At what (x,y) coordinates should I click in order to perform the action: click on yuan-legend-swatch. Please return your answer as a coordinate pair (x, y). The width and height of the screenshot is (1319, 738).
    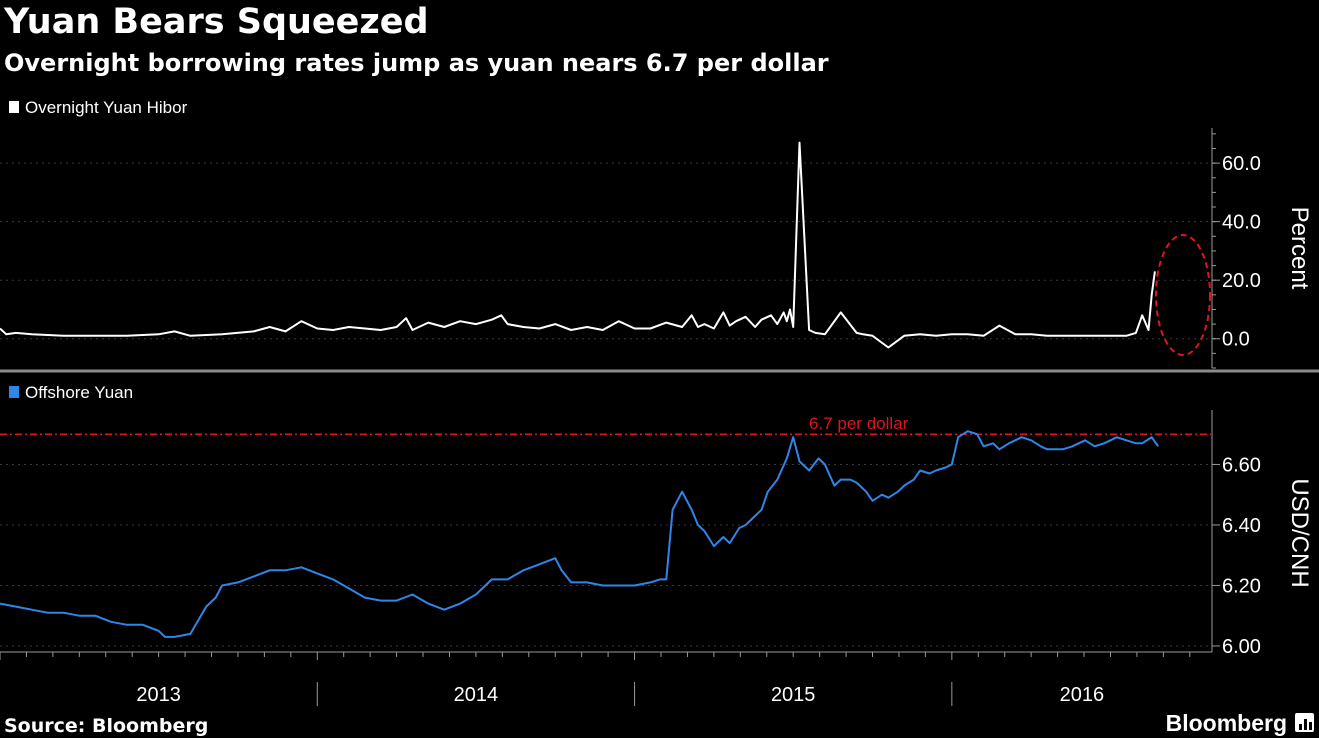
    Looking at the image, I should click on (14, 392).